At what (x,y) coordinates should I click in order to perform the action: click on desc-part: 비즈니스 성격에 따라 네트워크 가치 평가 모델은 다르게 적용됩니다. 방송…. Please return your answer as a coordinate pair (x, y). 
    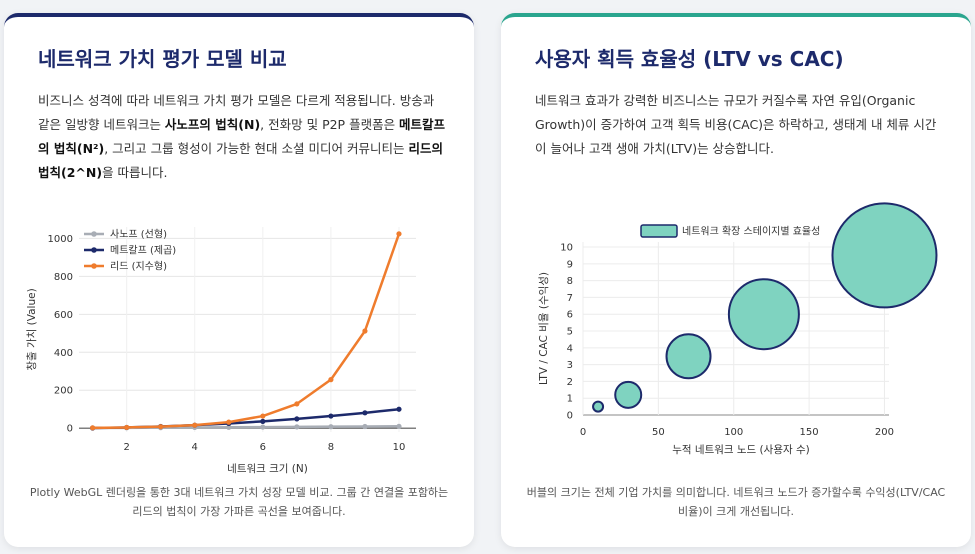
    Looking at the image, I should click on (236, 112).